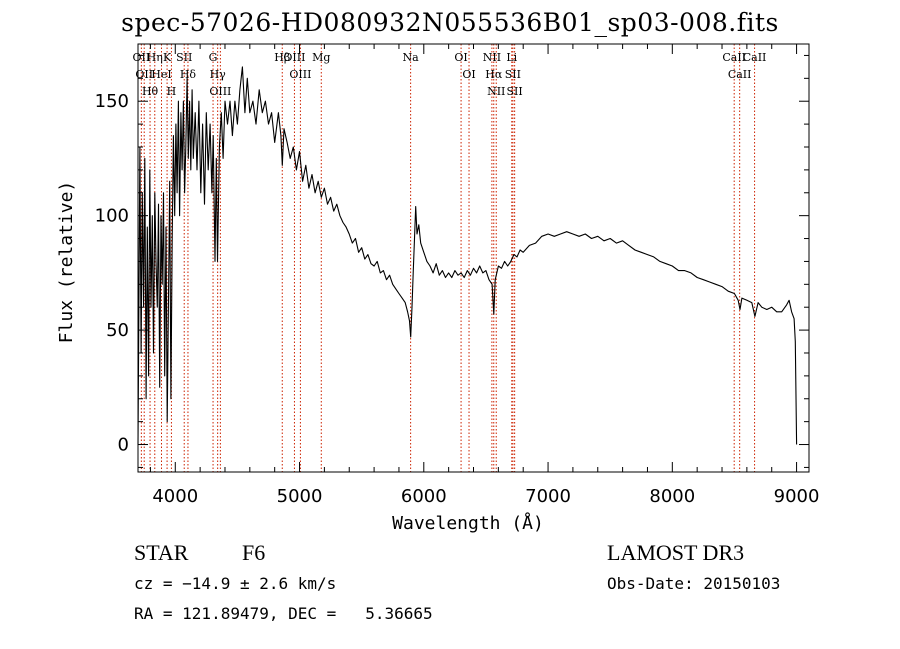 Image resolution: width=900 pixels, height=649 pixels. Describe the element at coordinates (468, 523) in the screenshot. I see `x-axis-label: Wavelength (Å)` at that location.